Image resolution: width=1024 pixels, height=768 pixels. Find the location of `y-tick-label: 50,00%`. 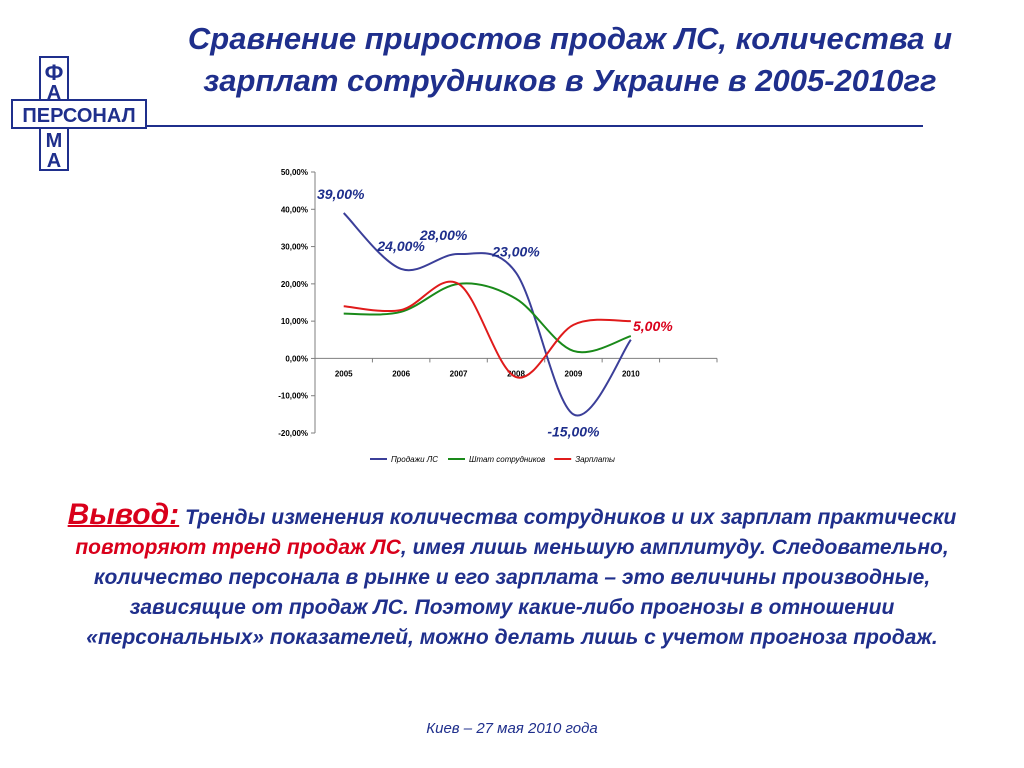

y-tick-label: 50,00% is located at coordinates (294, 172).